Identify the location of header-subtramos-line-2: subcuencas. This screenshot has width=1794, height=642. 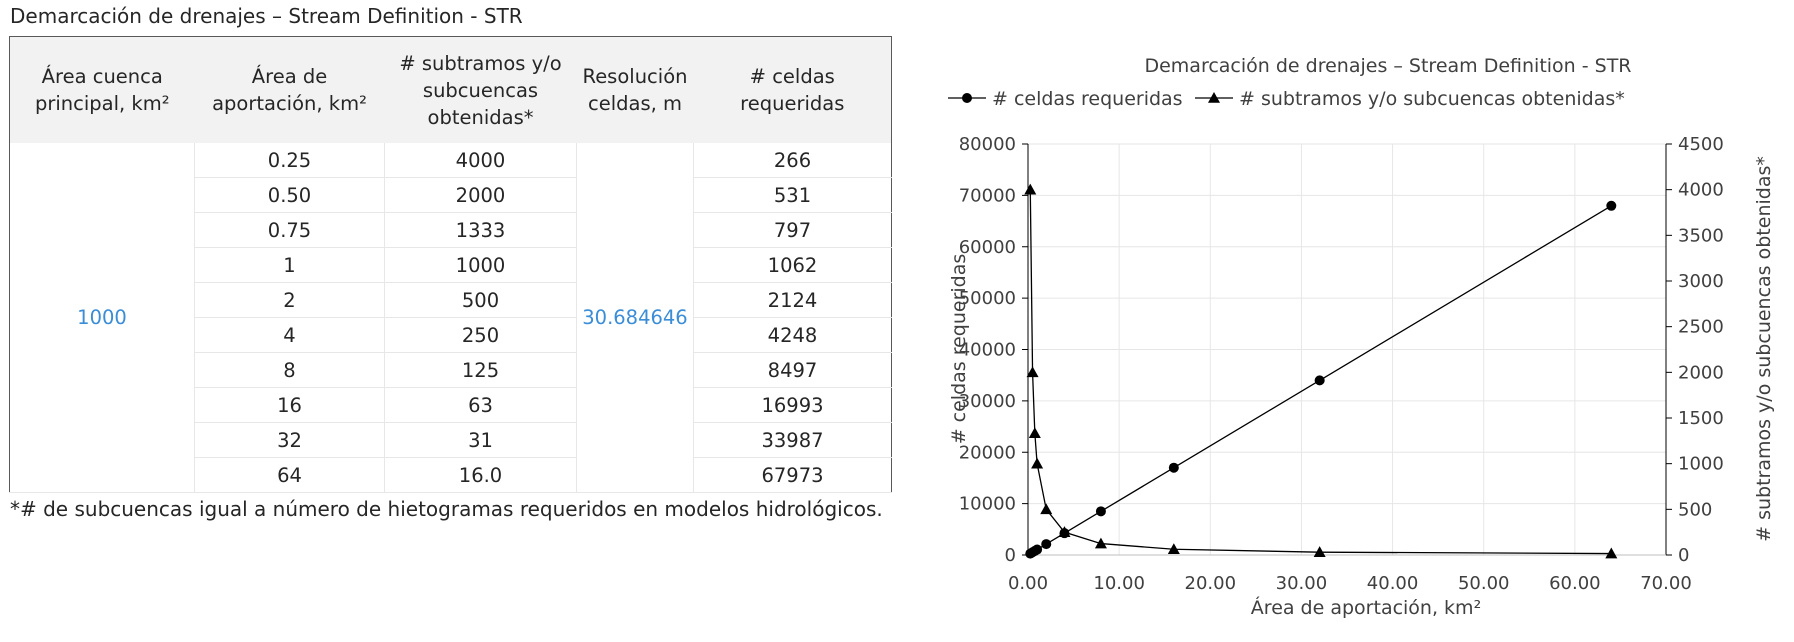
(480, 90).